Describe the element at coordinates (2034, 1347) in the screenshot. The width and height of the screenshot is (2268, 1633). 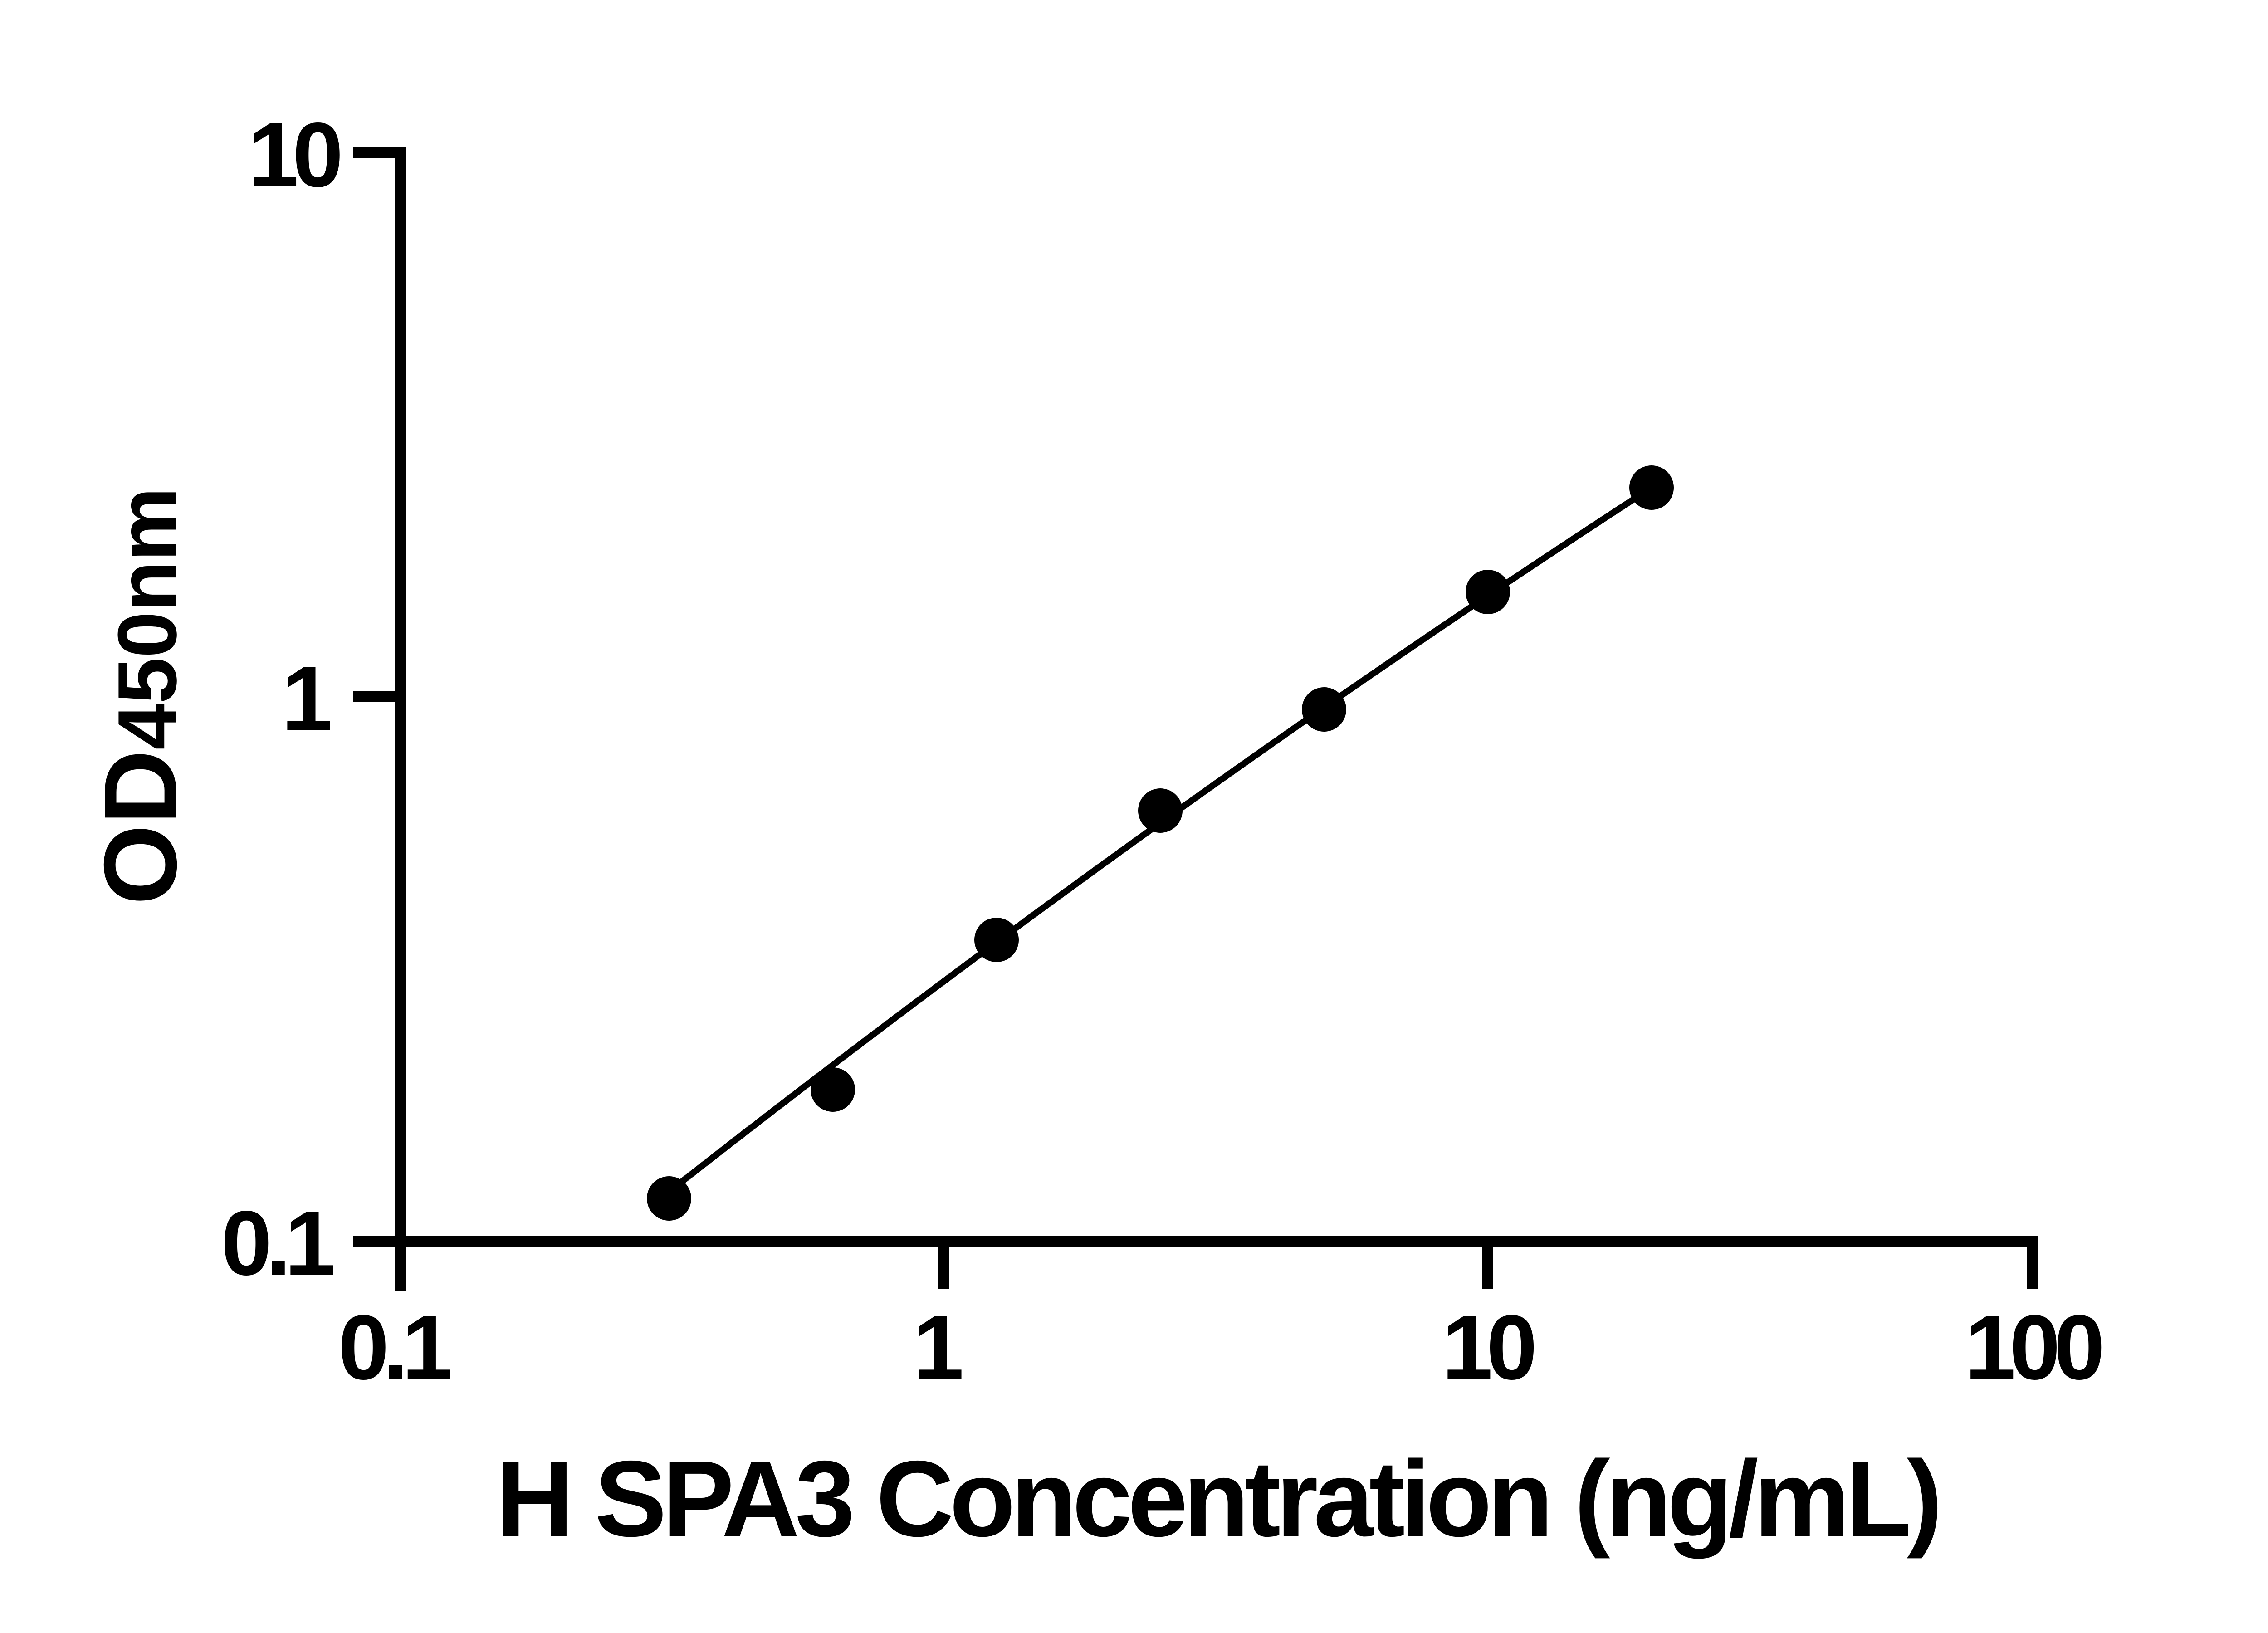
I see `svg-text: 100` at that location.